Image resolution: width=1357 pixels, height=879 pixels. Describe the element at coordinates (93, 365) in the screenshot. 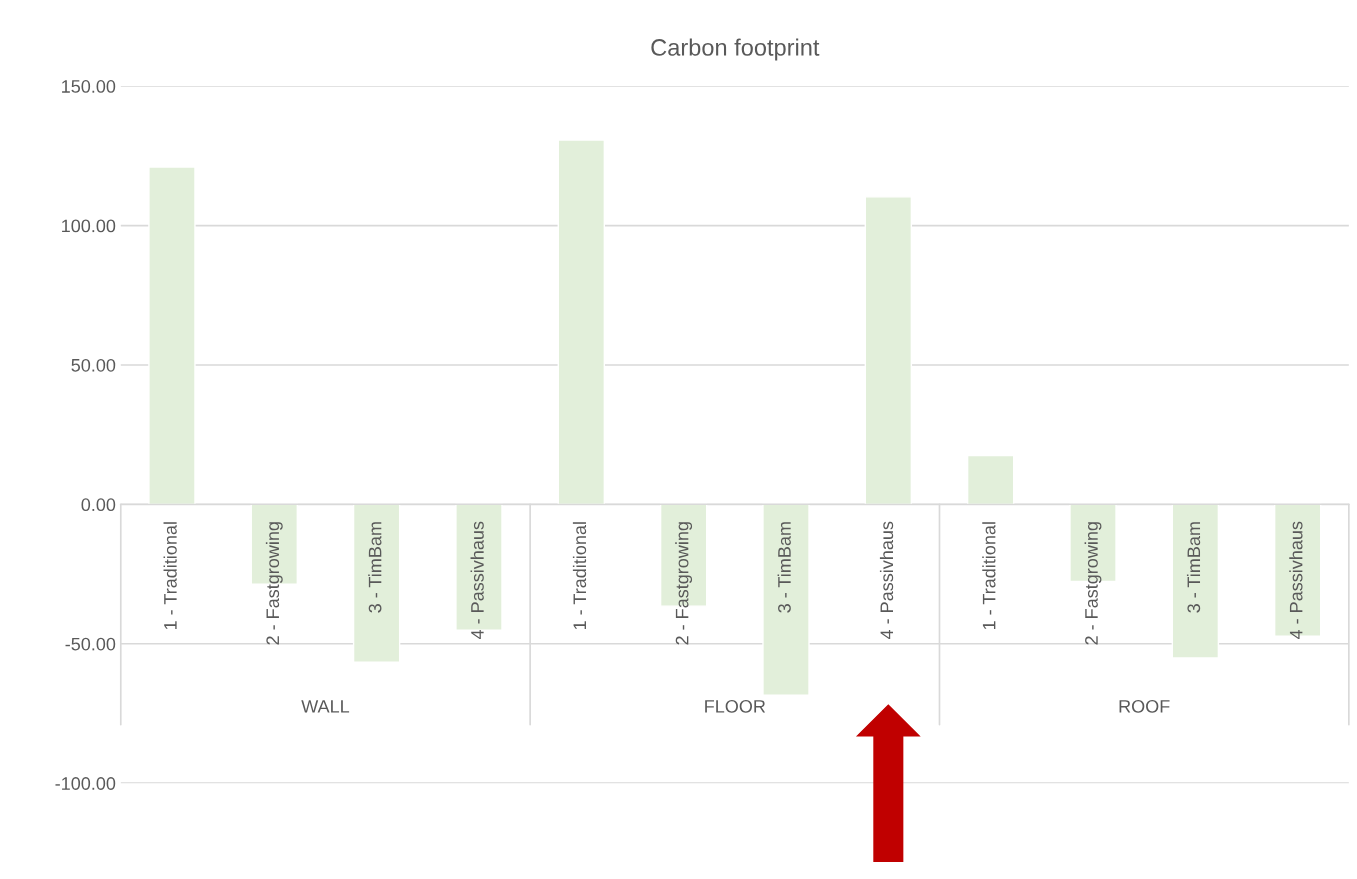

I see `y-tick-label: 50.00` at that location.